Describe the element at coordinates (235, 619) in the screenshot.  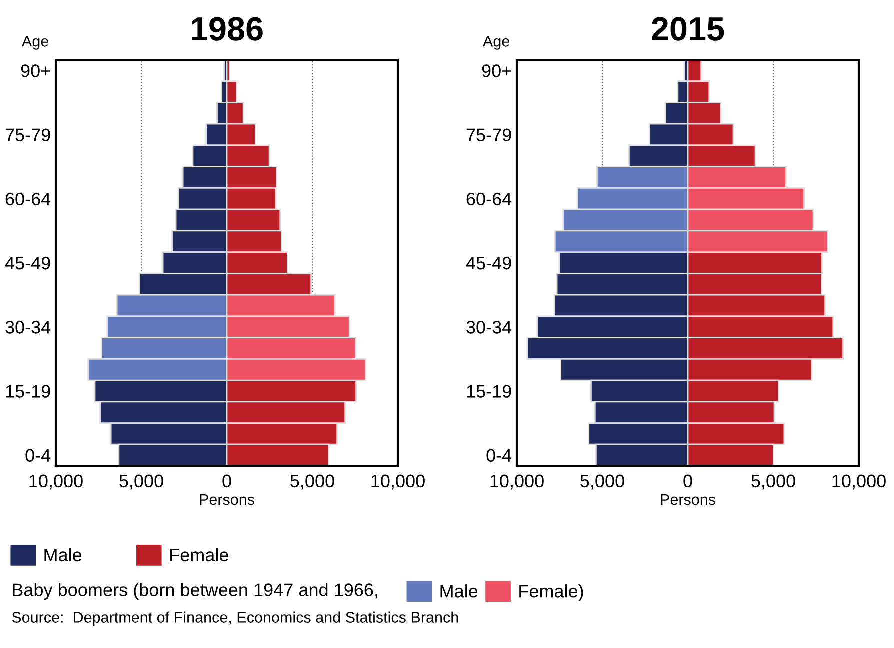
I see `source-note: Source: Department of Finance, Economics and Statistics Branch` at that location.